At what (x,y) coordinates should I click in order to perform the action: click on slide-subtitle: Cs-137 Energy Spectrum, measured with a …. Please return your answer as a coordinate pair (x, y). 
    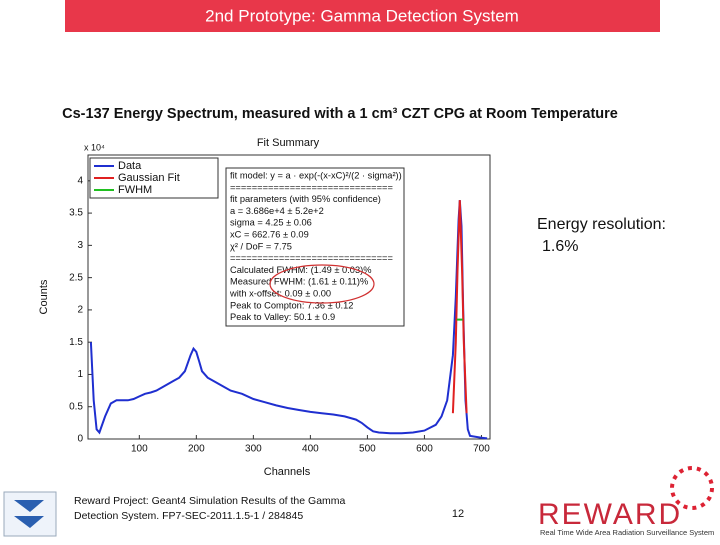
    Looking at the image, I should click on (340, 114).